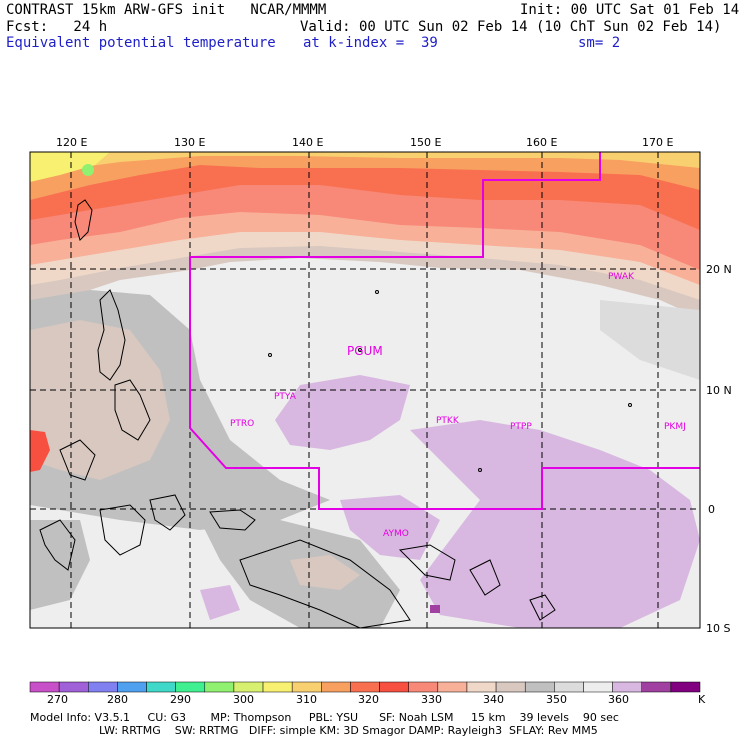 This screenshot has width=740, height=740. I want to click on lat-label-20n: 20 N, so click(719, 269).